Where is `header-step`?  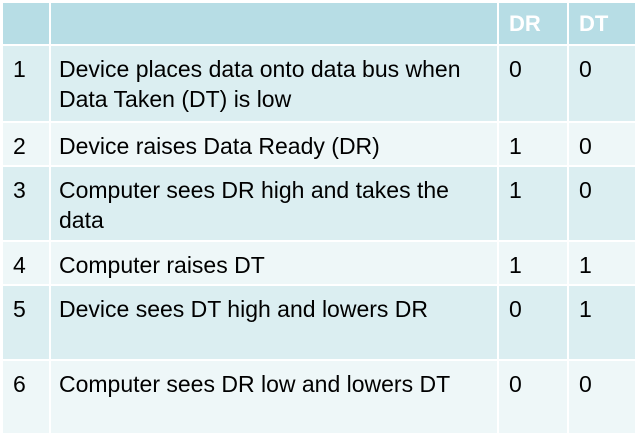
header-step is located at coordinates (27, 24).